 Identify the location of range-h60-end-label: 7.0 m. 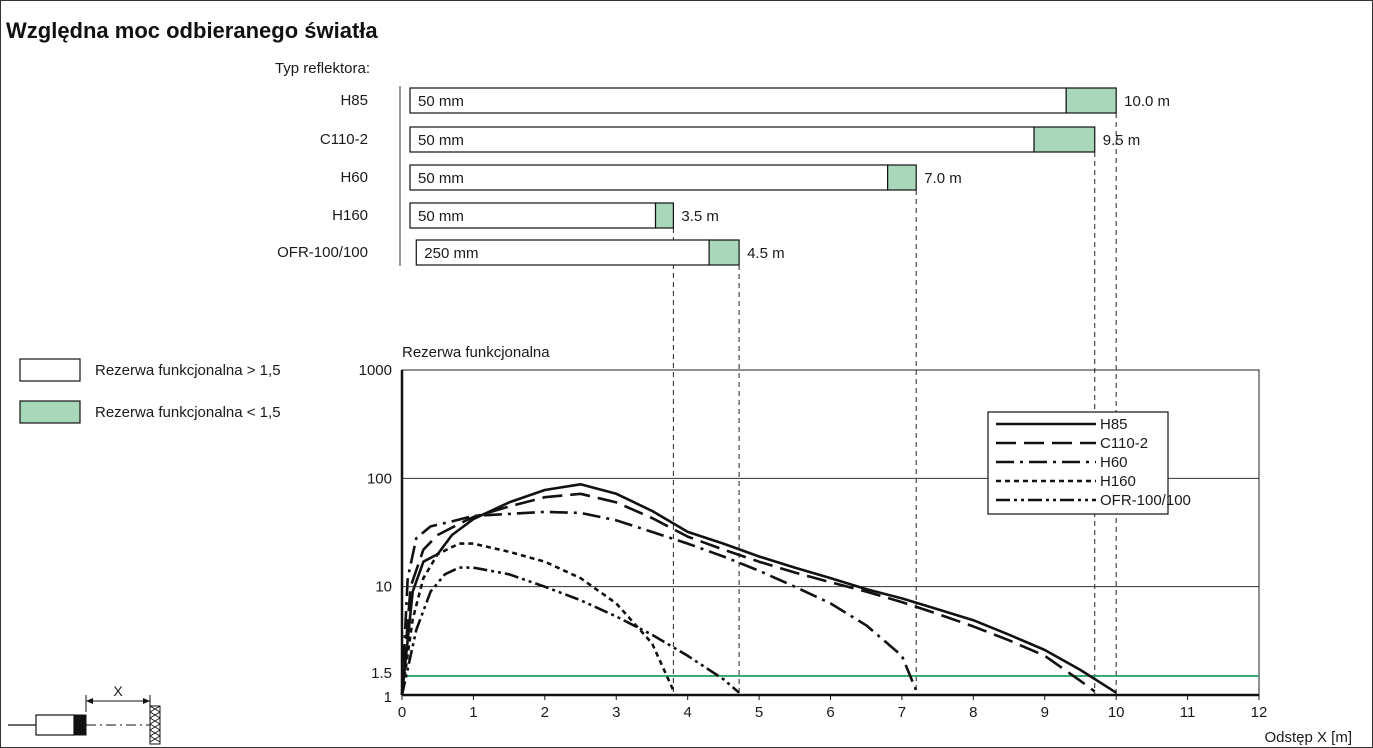
(943, 178).